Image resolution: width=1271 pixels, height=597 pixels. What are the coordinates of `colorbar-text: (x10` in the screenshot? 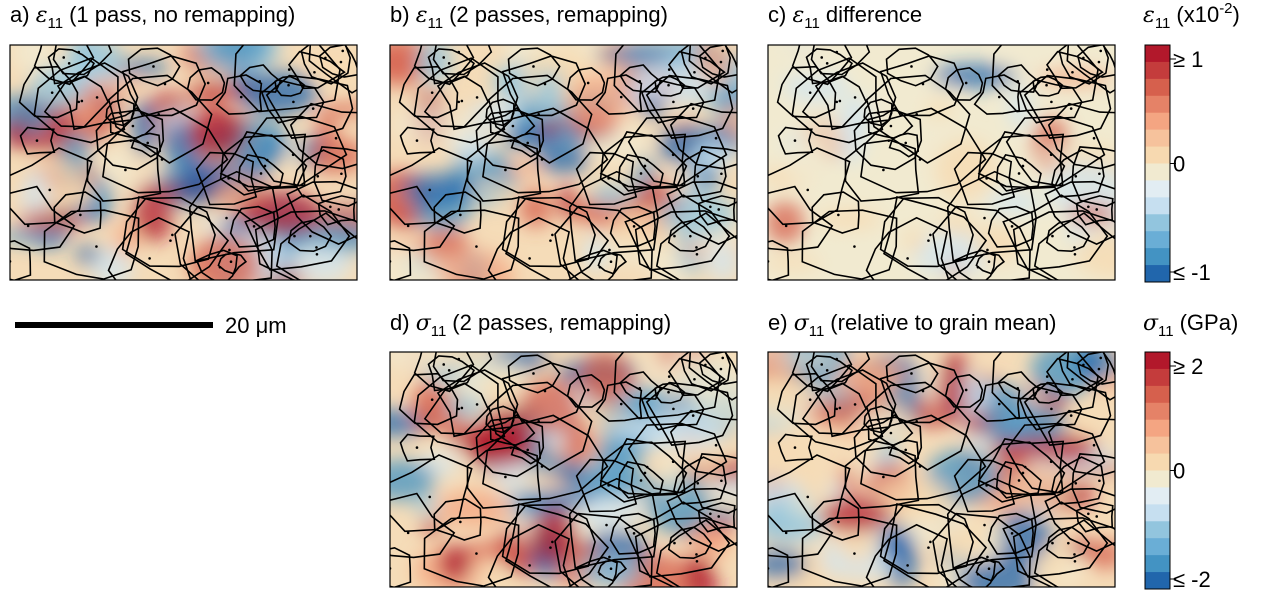 It's located at (1197, 14).